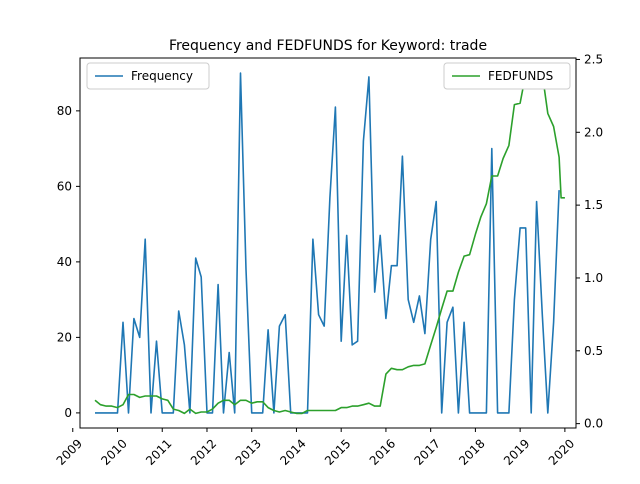  Describe the element at coordinates (382, 451) in the screenshot. I see `x-tick-label: 2016` at that location.